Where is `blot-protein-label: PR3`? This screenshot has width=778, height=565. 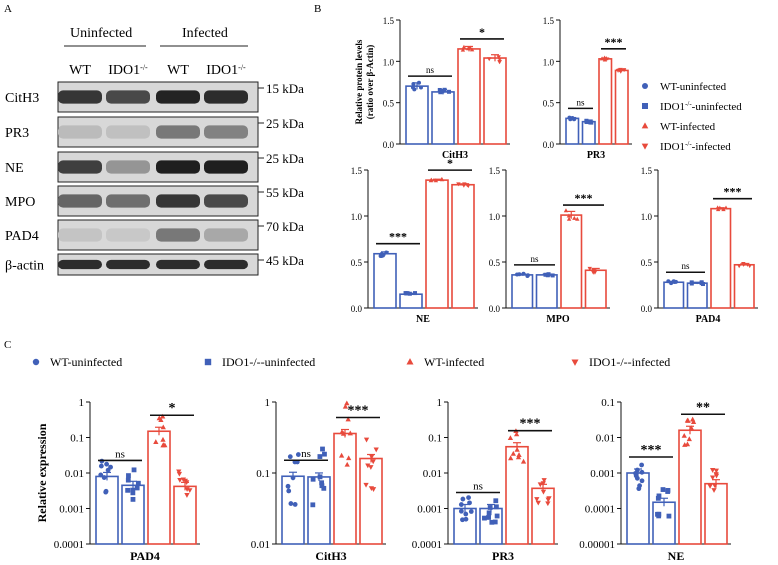
blot-protein-label: PR3 is located at coordinates (17, 133).